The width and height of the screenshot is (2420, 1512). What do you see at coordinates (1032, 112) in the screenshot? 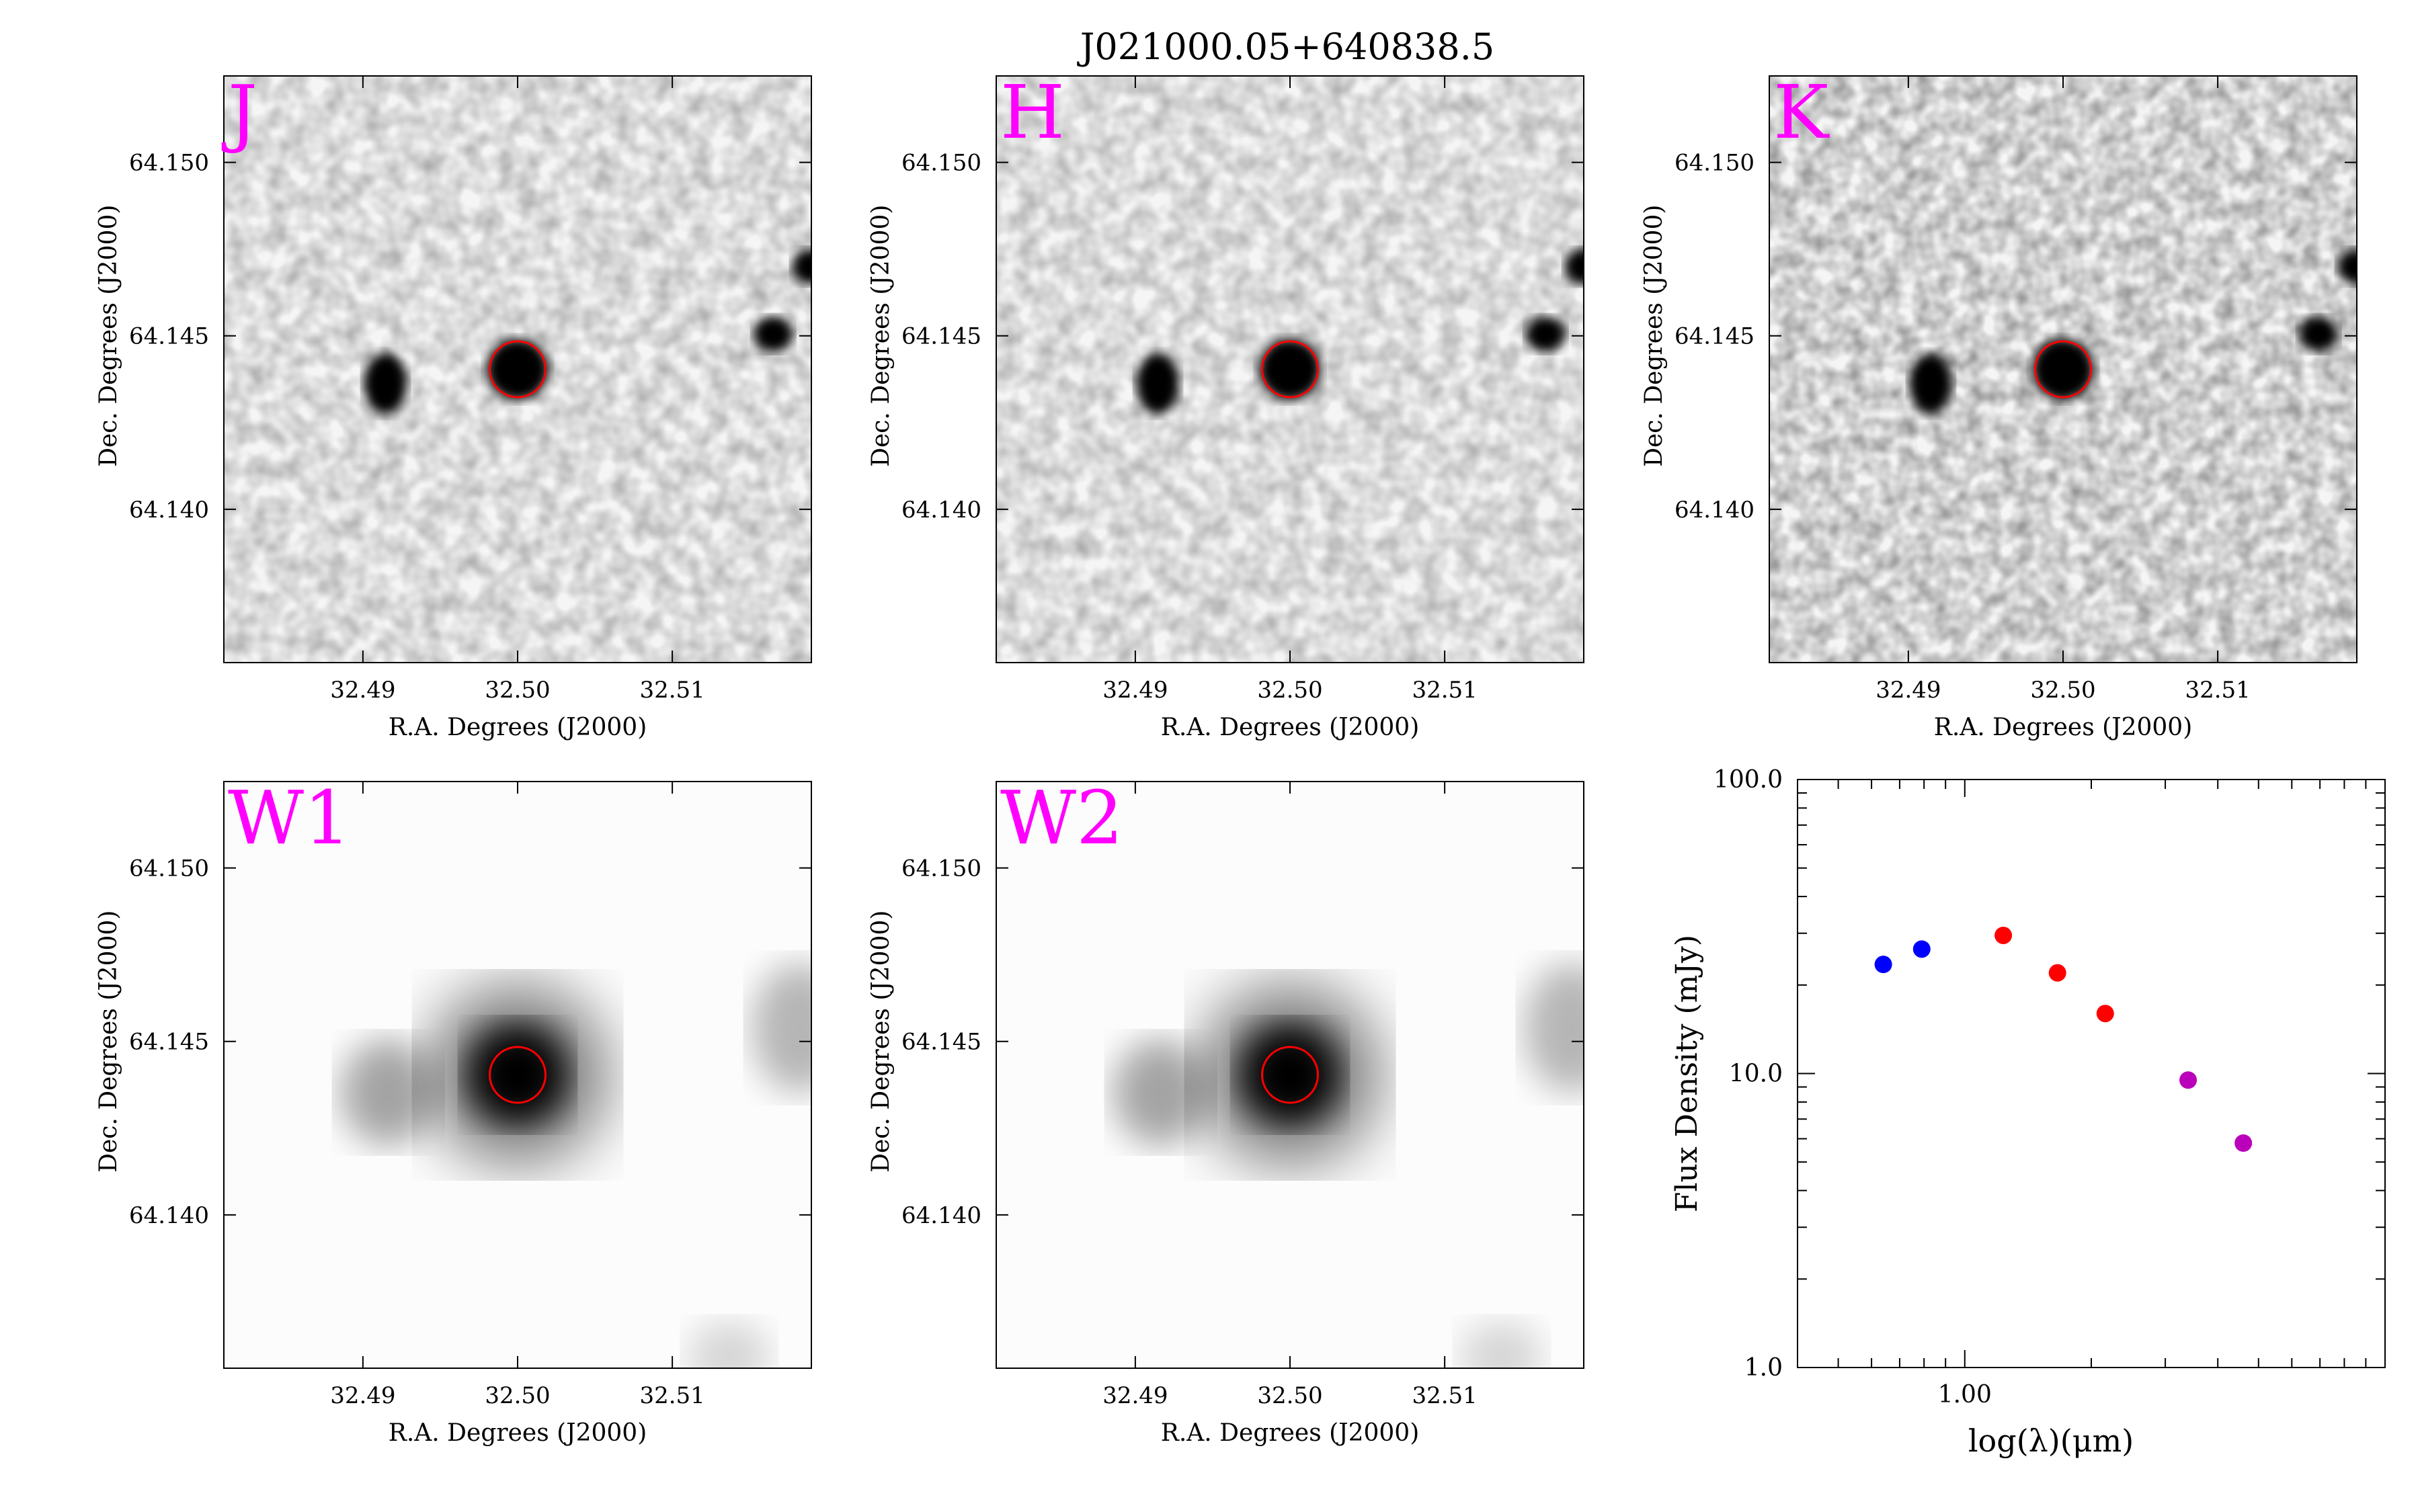
I see `band-label: H` at bounding box center [1032, 112].